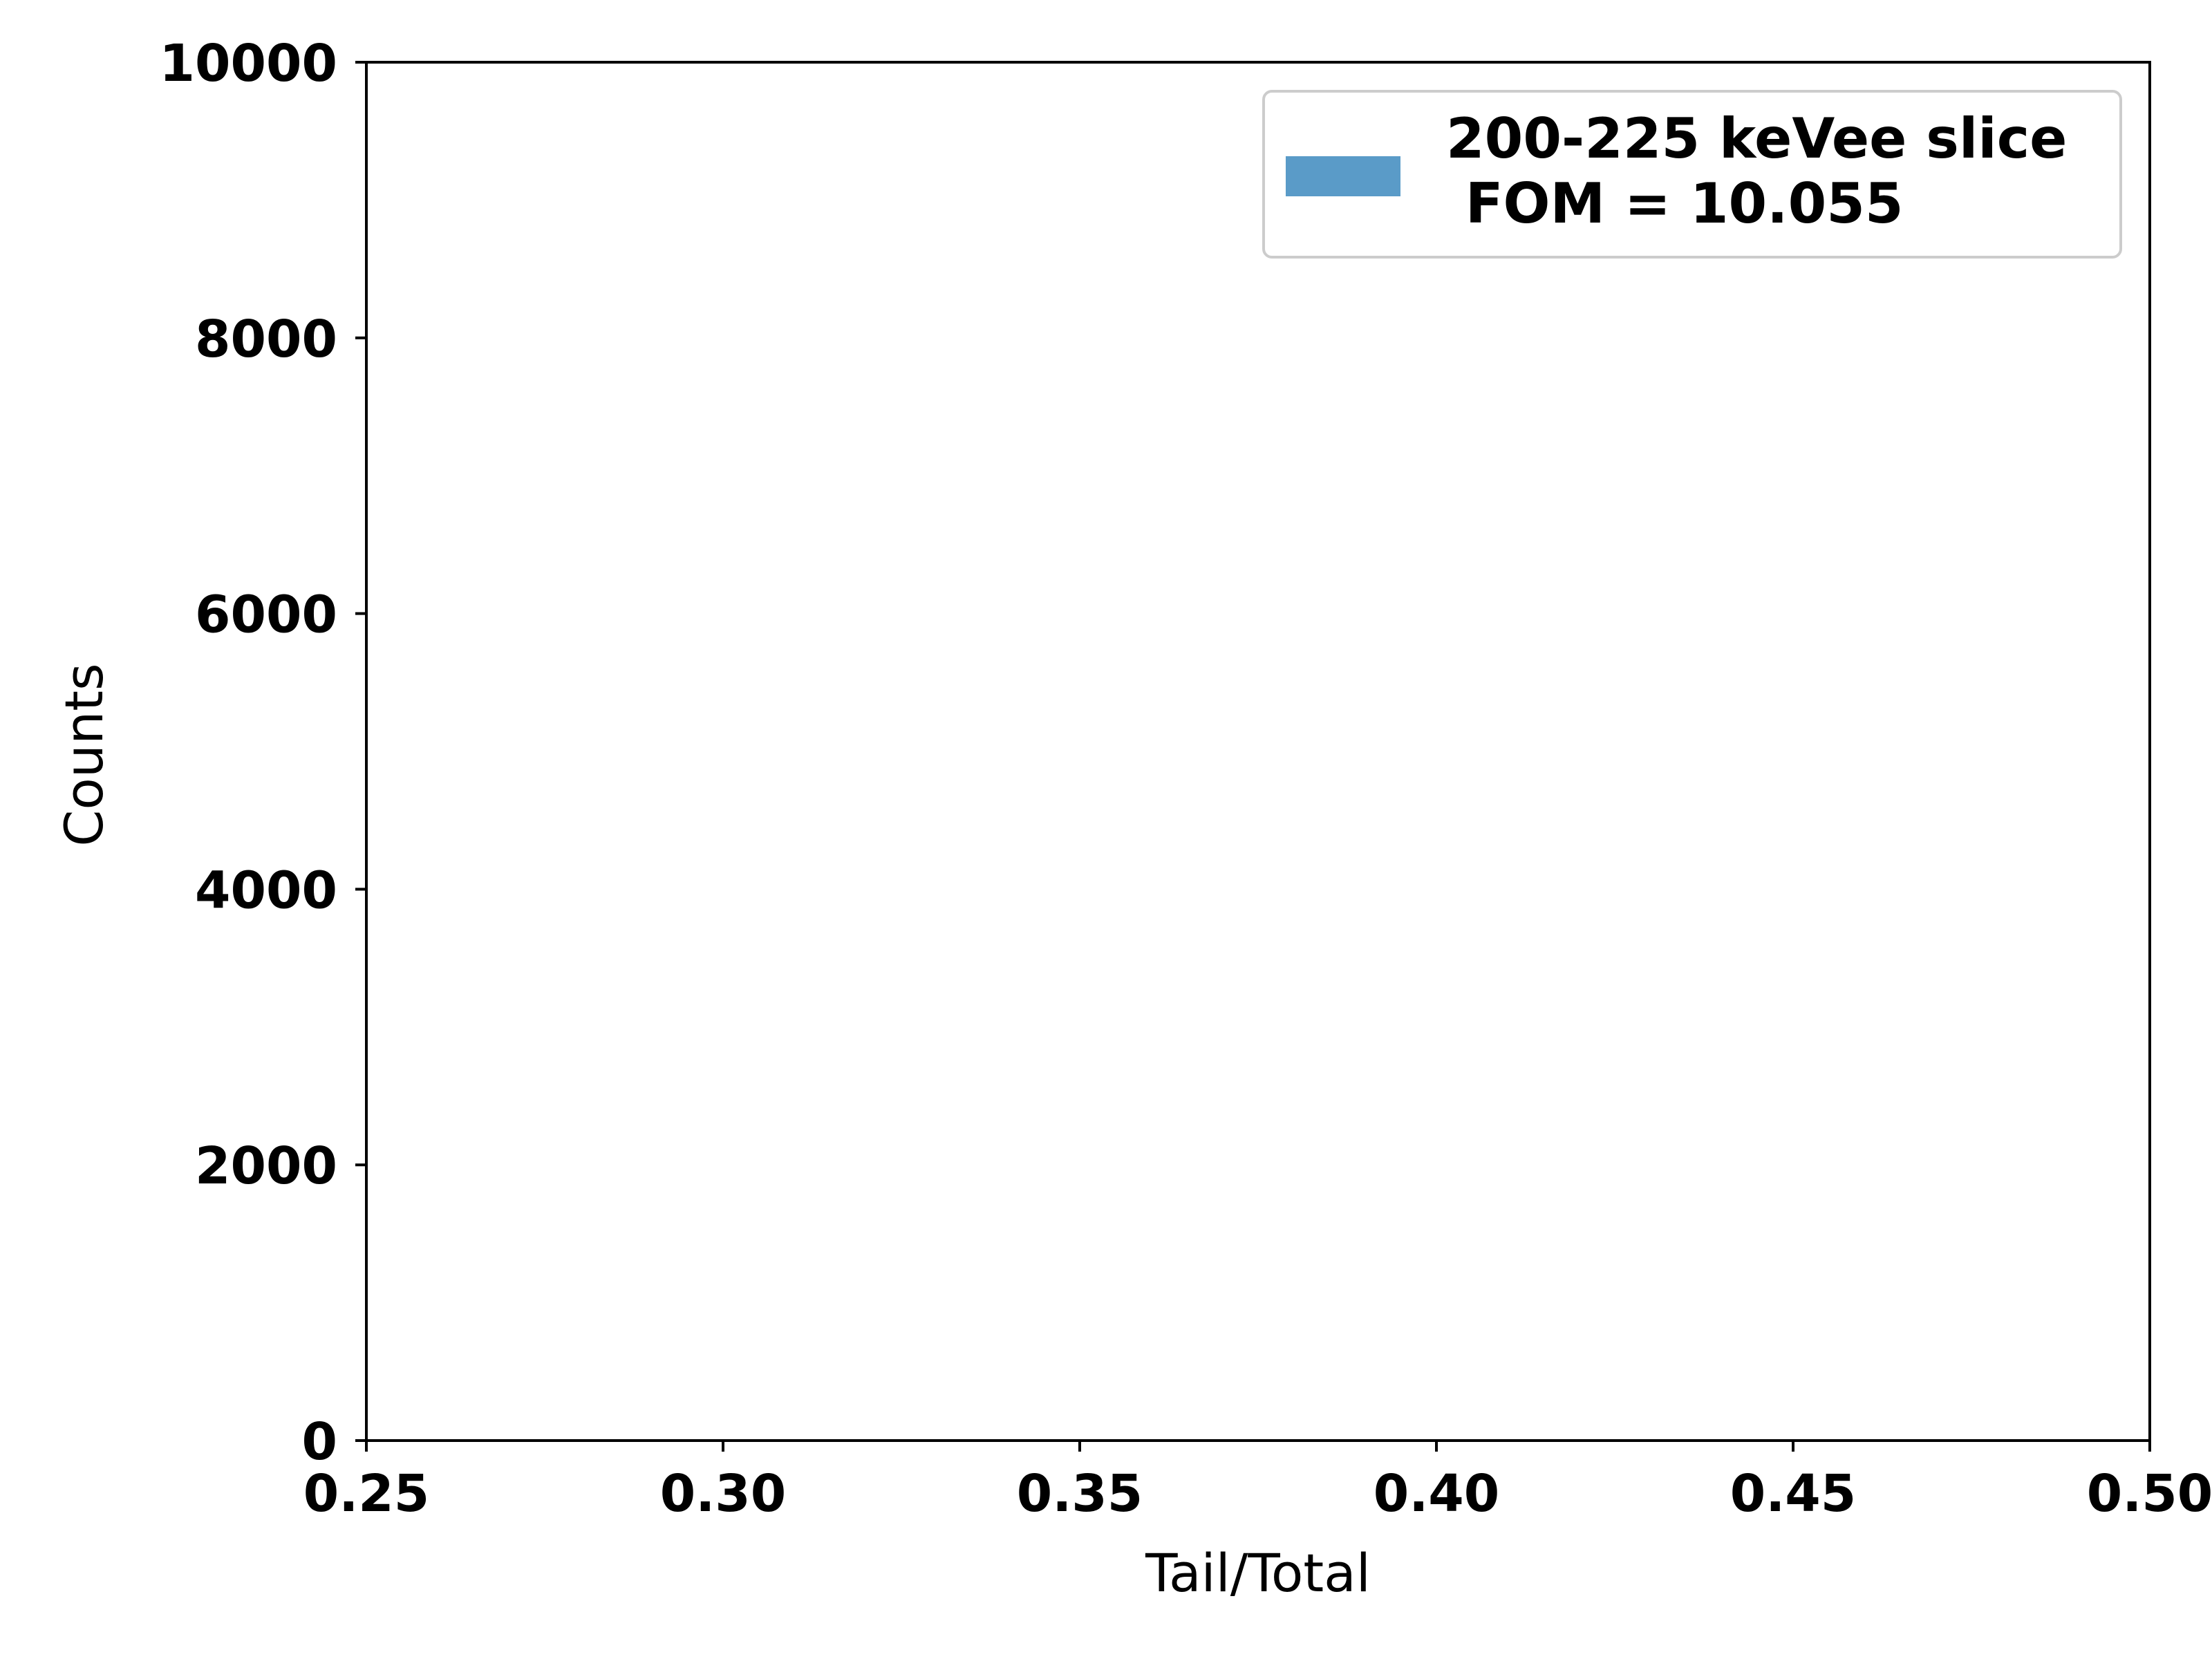  I want to click on legend: 200-225 keVee slice FOM = 10.055, so click(1692, 174).